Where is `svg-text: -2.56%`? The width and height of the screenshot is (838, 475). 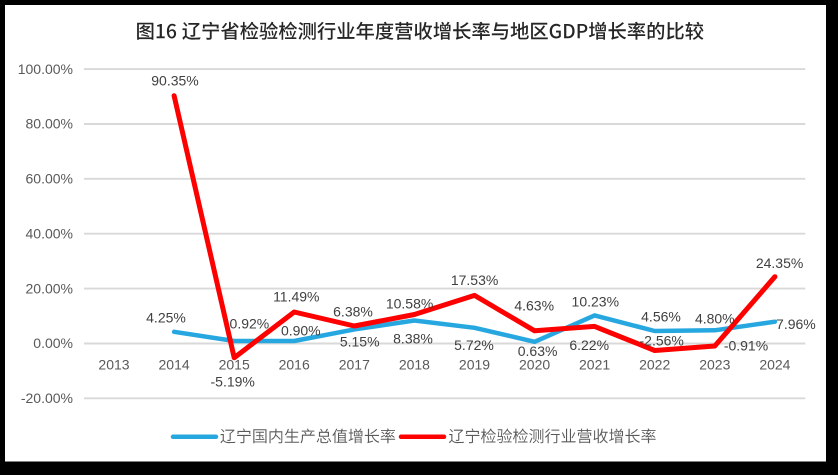
svg-text: -2.56% is located at coordinates (662, 340).